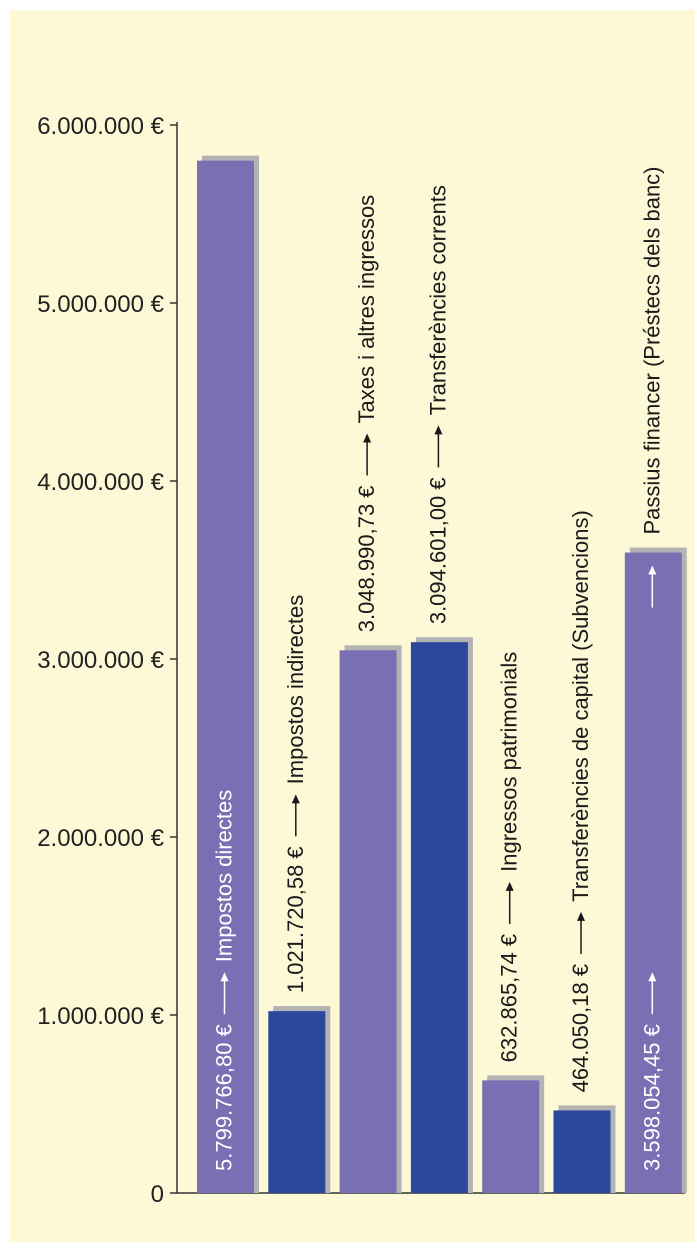  Describe the element at coordinates (157, 1194) in the screenshot. I see `y-tick-label: 0` at that location.